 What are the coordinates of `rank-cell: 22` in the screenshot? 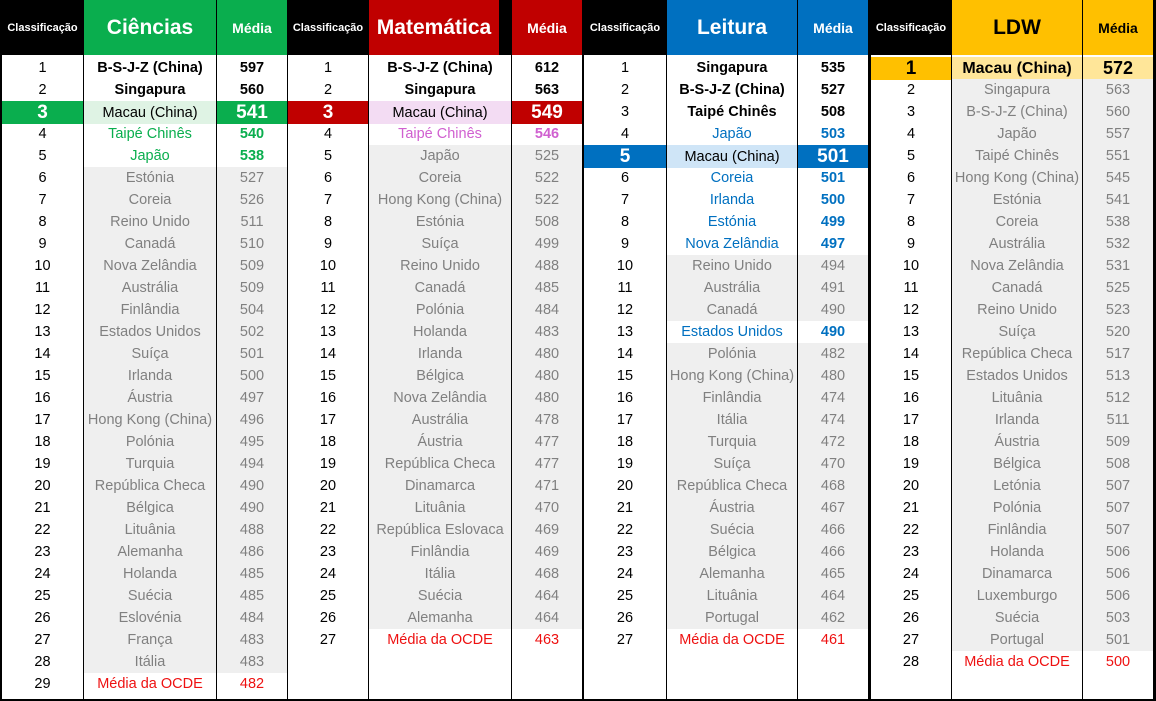 It's located at (42, 530).